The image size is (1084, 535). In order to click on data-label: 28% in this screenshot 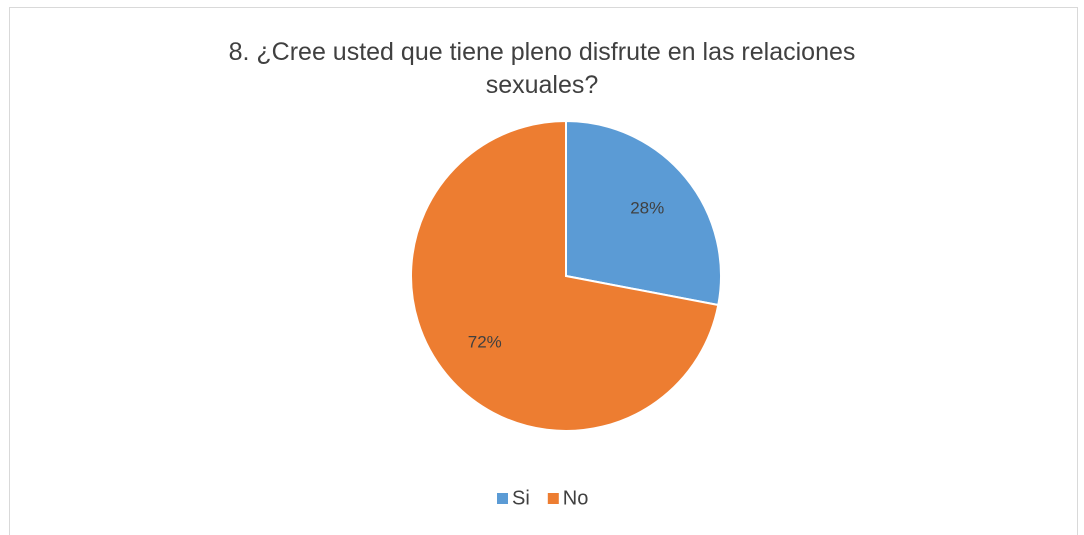, I will do `click(647, 207)`.